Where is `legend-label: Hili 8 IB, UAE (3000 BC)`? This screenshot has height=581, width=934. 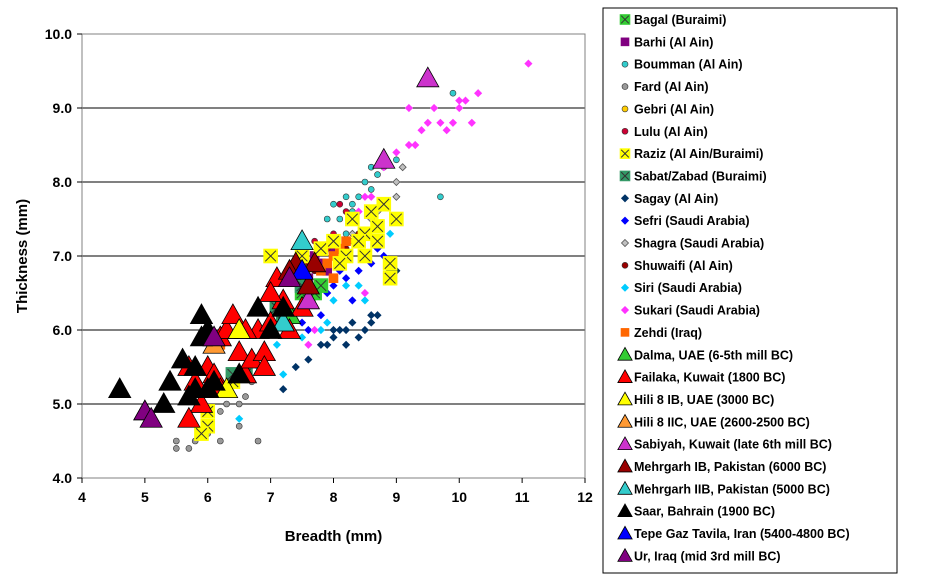
legend-label: Hili 8 IB, UAE (3000 BC) is located at coordinates (704, 400).